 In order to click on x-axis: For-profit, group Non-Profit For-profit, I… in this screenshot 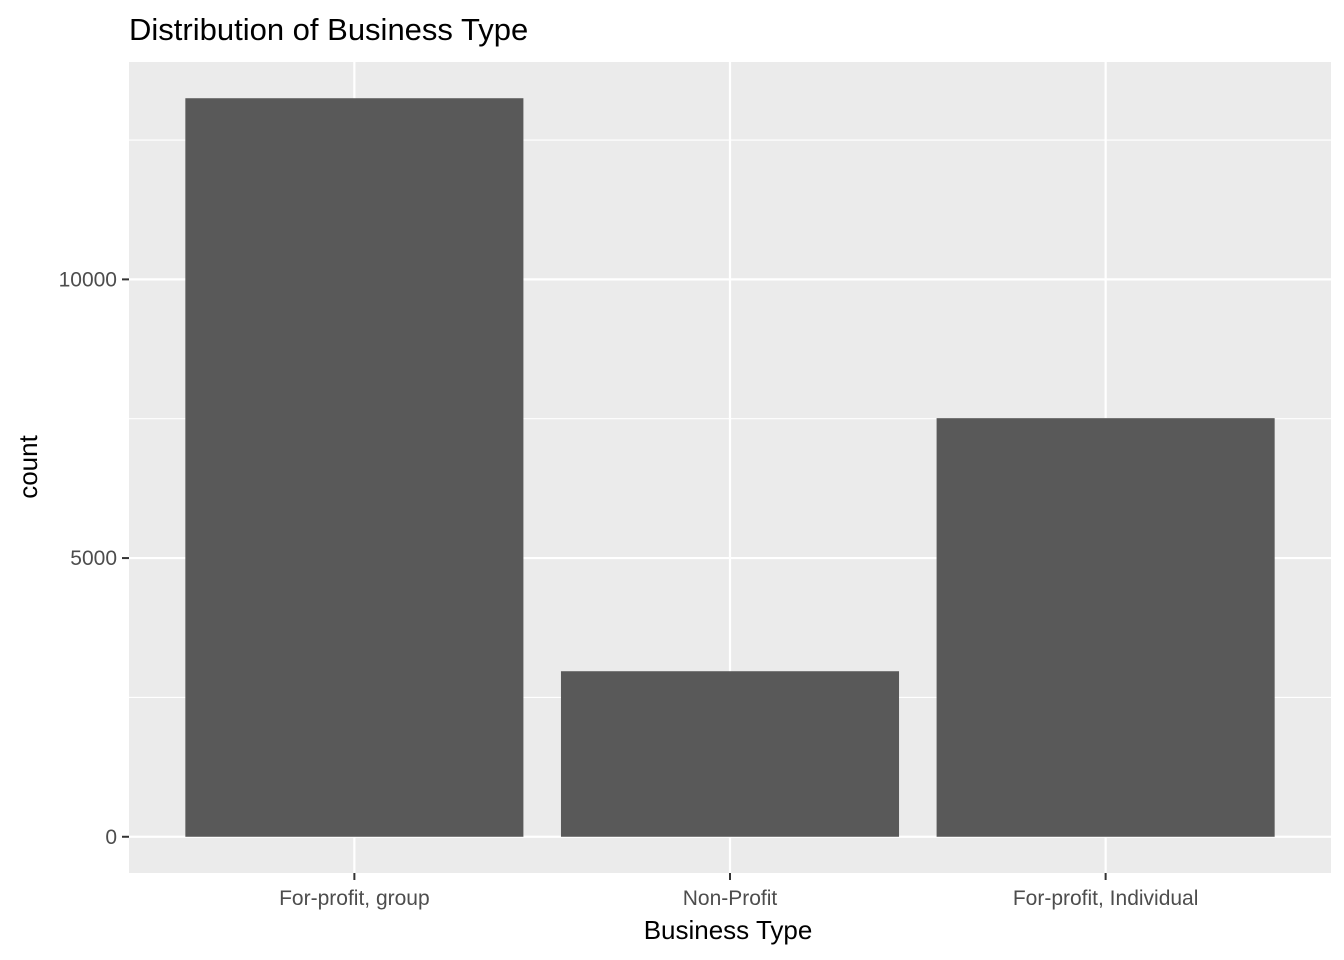, I will do `click(738, 891)`.